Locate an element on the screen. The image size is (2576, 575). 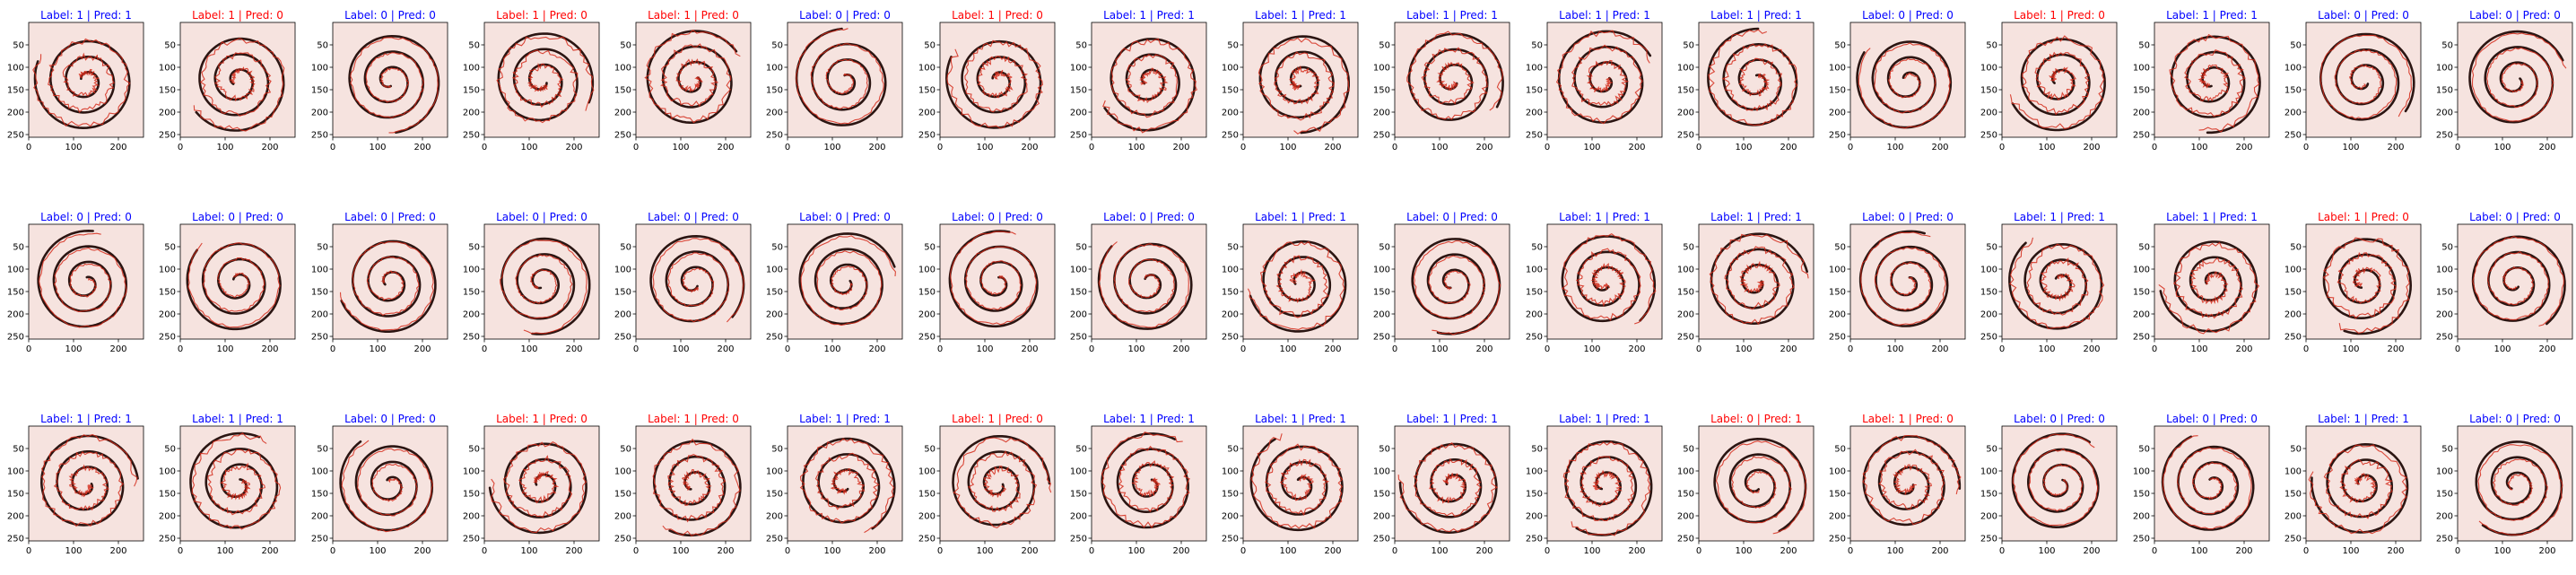
panel-image-background is located at coordinates (1604, 80).